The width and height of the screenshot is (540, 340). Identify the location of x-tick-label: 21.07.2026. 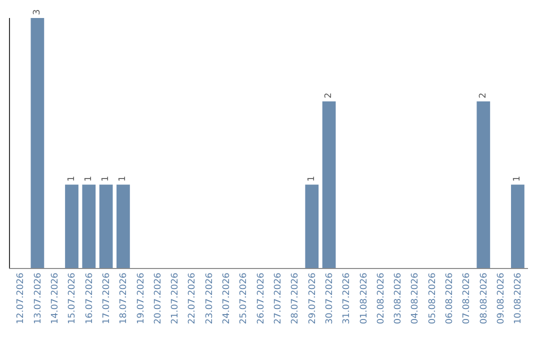
(175, 298).